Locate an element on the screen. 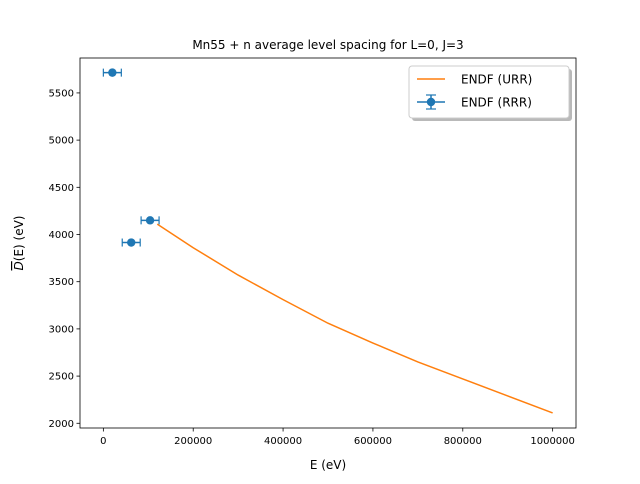 Image resolution: width=640 pixels, height=484 pixels. y-tick-label: 2000 is located at coordinates (61, 424).